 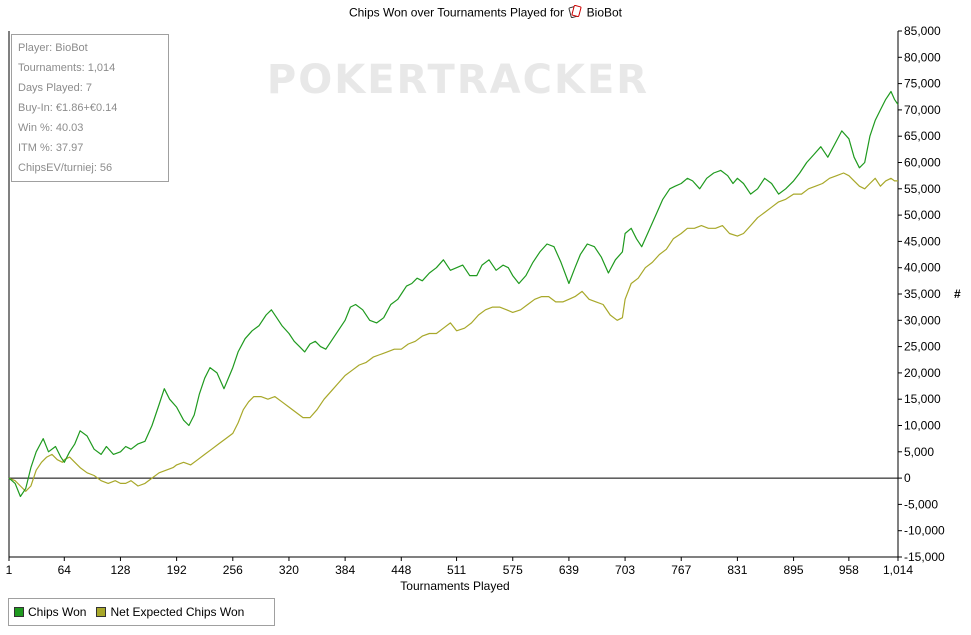 I want to click on y-tick-label: 20,000, so click(x=922, y=373).